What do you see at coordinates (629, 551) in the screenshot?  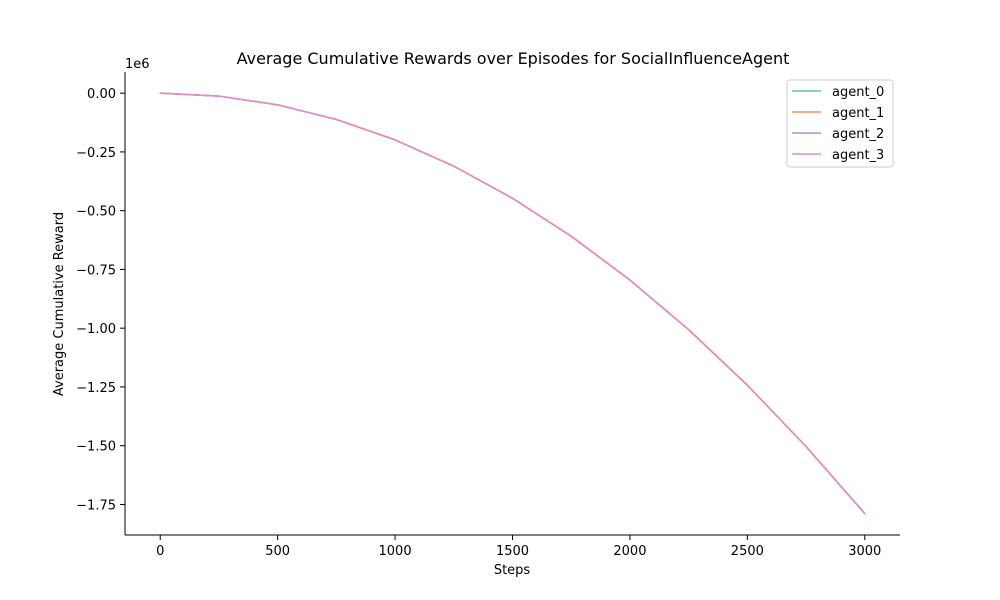 I see `x-tick-label: 2000` at bounding box center [629, 551].